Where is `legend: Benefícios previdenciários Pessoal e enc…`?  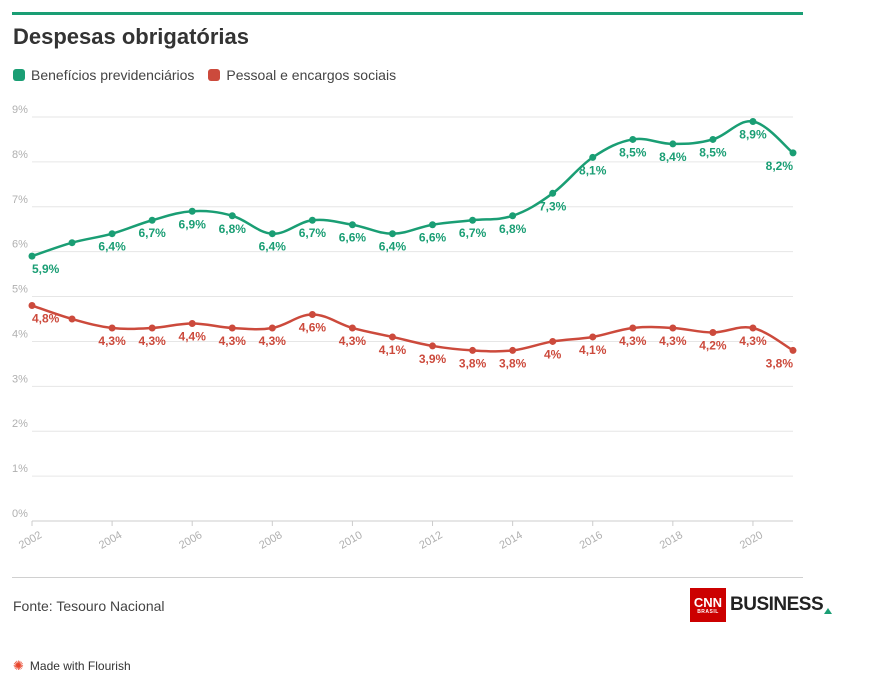 legend: Benefícios previdenciários Pessoal e enc… is located at coordinates (204, 75).